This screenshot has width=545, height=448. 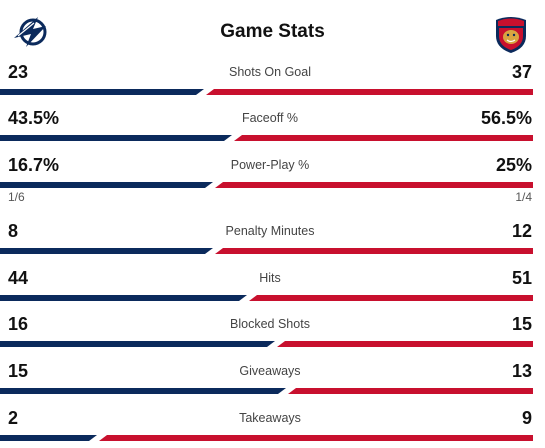 What do you see at coordinates (270, 418) in the screenshot?
I see `stat-label: Takeaways` at bounding box center [270, 418].